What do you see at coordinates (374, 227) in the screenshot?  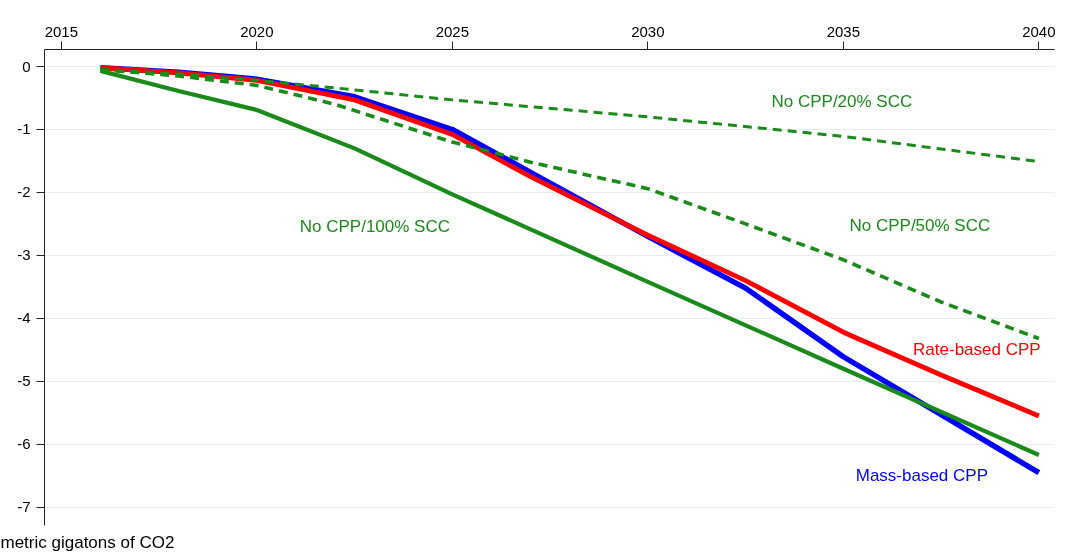 I see `series-label: No CPP/100% SCC` at bounding box center [374, 227].